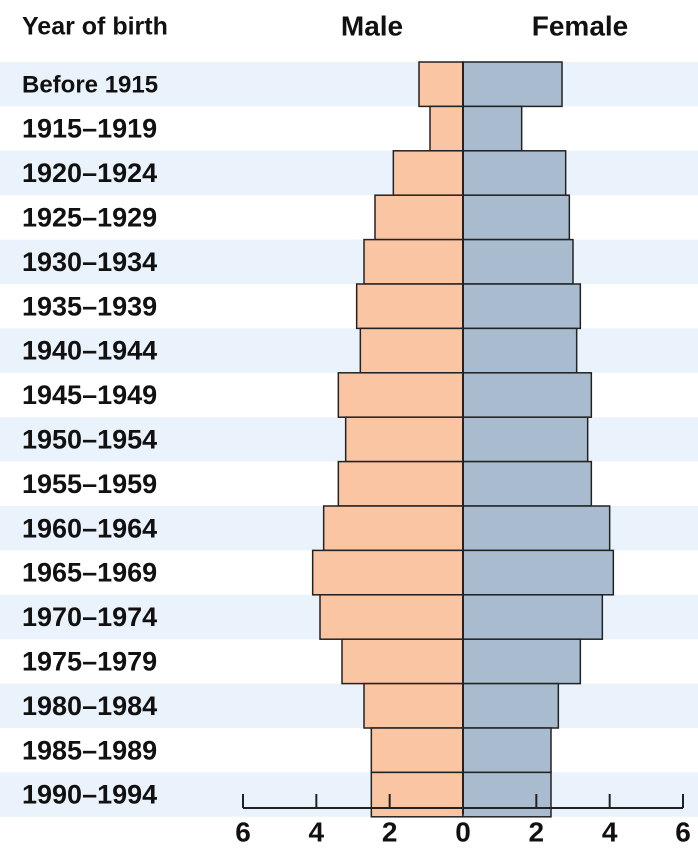  Describe the element at coordinates (89, 795) in the screenshot. I see `category-label: 1990–1994` at that location.